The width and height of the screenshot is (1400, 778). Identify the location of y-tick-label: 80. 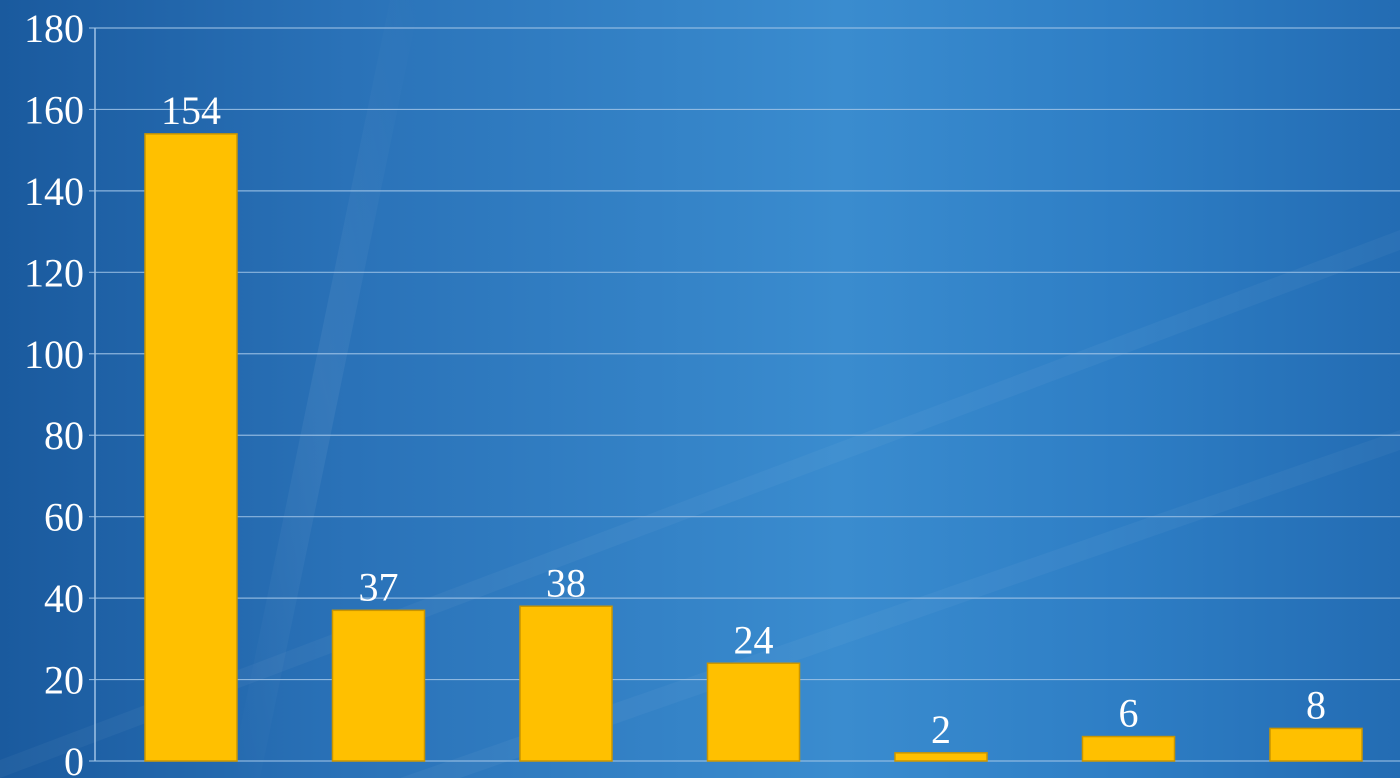
(64, 435).